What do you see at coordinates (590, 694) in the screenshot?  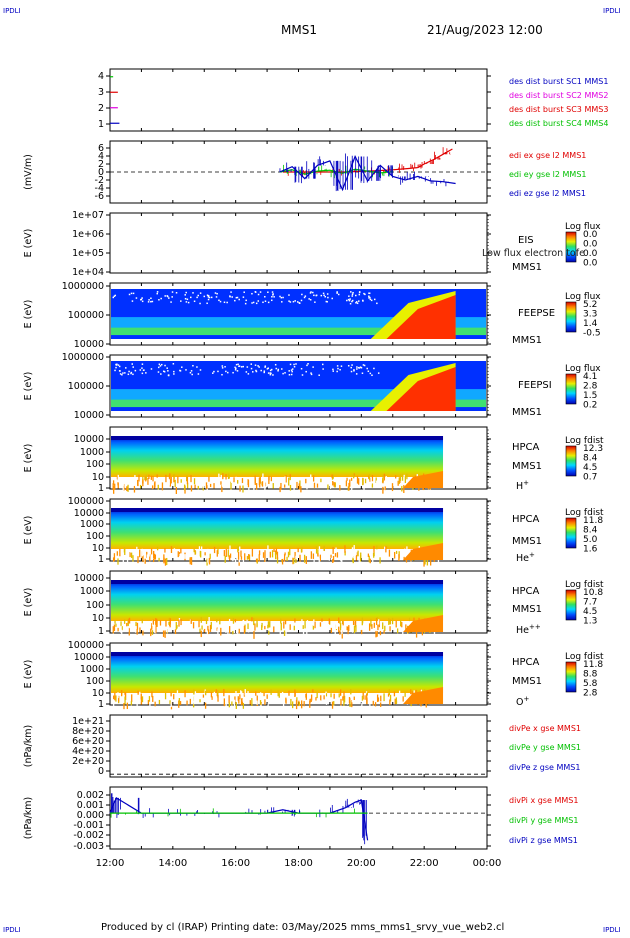 I see `hpca-o-colorbar-tick: 2.8` at bounding box center [590, 694].